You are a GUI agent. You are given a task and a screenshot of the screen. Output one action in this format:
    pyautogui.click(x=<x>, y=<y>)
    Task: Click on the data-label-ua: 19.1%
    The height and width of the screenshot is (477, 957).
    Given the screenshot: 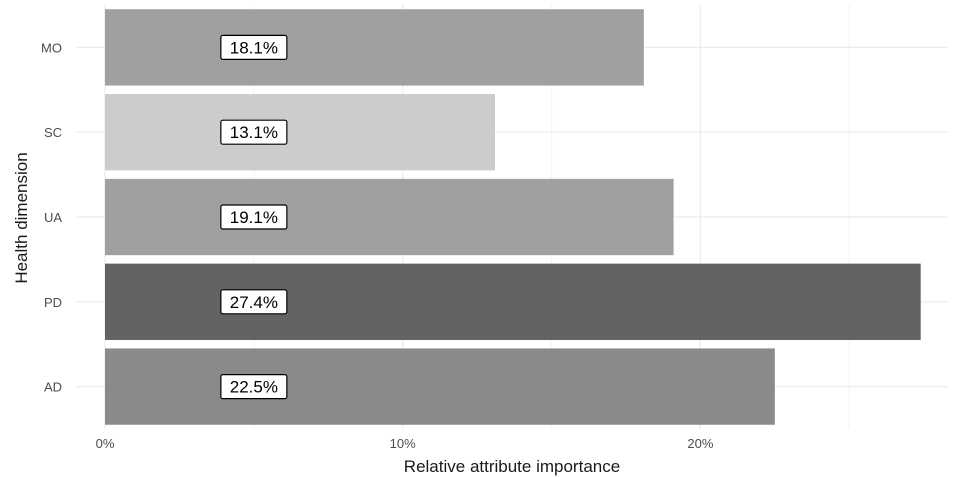 What is the action you would take?
    pyautogui.click(x=254, y=217)
    